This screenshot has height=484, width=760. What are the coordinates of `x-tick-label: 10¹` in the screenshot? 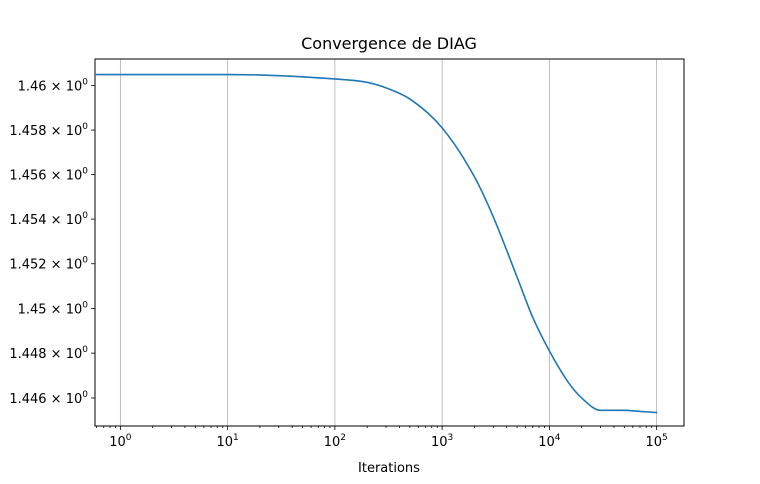 It's located at (227, 441).